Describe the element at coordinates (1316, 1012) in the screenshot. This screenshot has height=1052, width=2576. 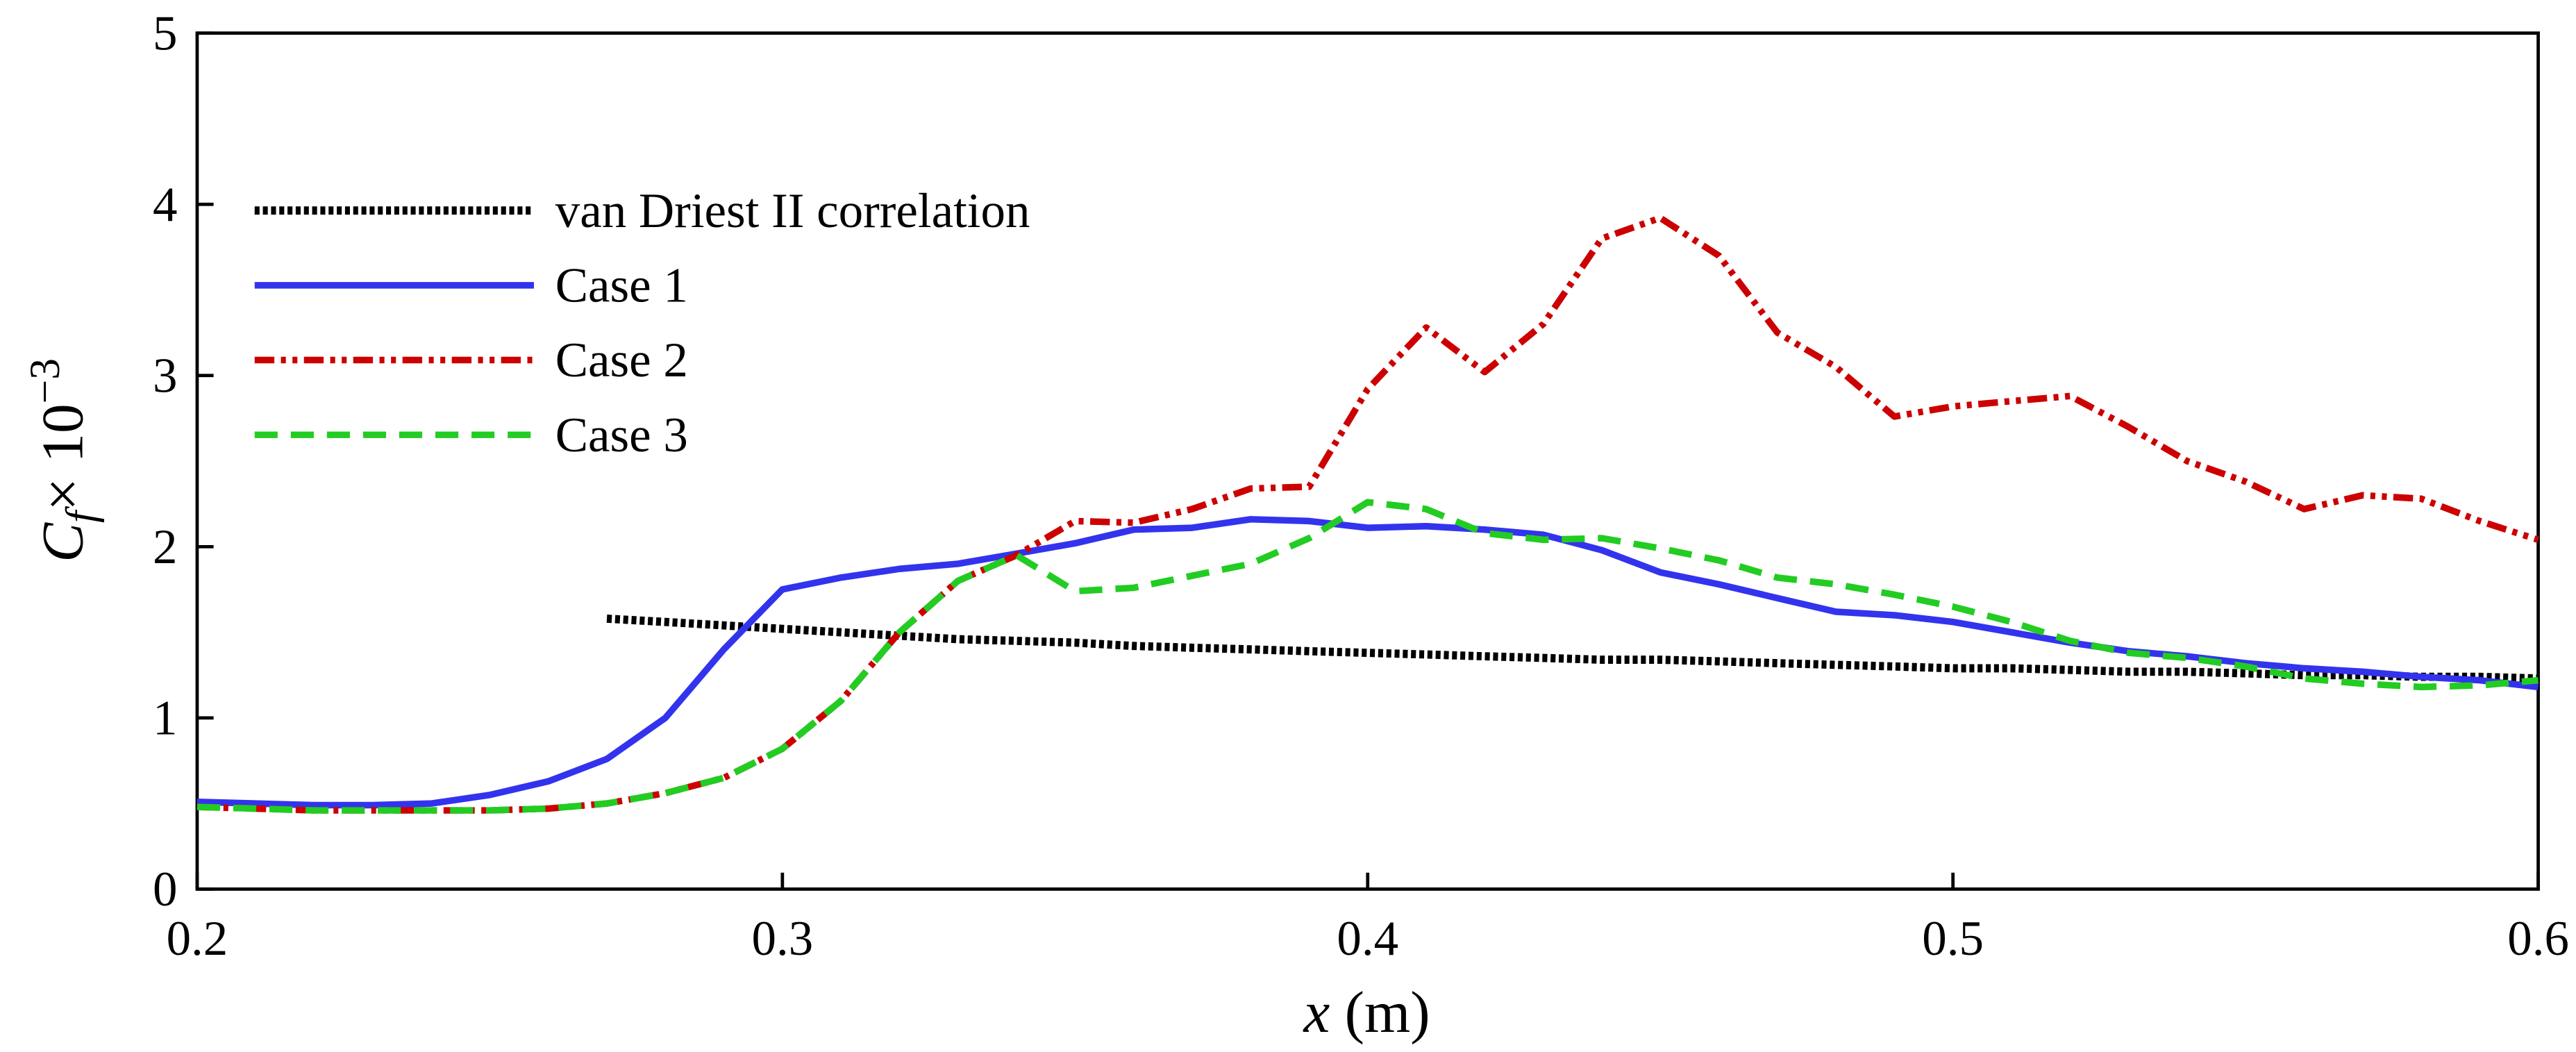
I see `x-label-var: x` at that location.